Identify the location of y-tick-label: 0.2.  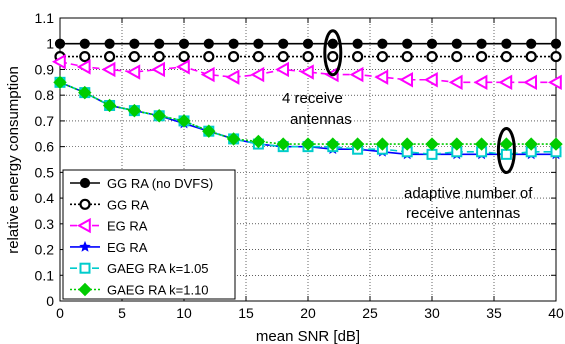
(45, 250).